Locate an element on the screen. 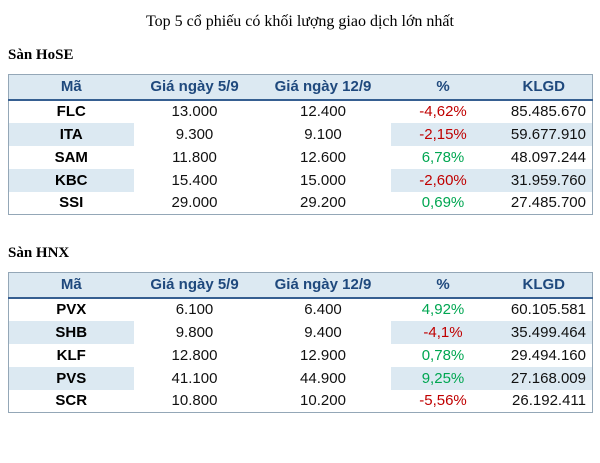 Image resolution: width=600 pixels, height=463 pixels. percent-value: -2,60% is located at coordinates (443, 180).